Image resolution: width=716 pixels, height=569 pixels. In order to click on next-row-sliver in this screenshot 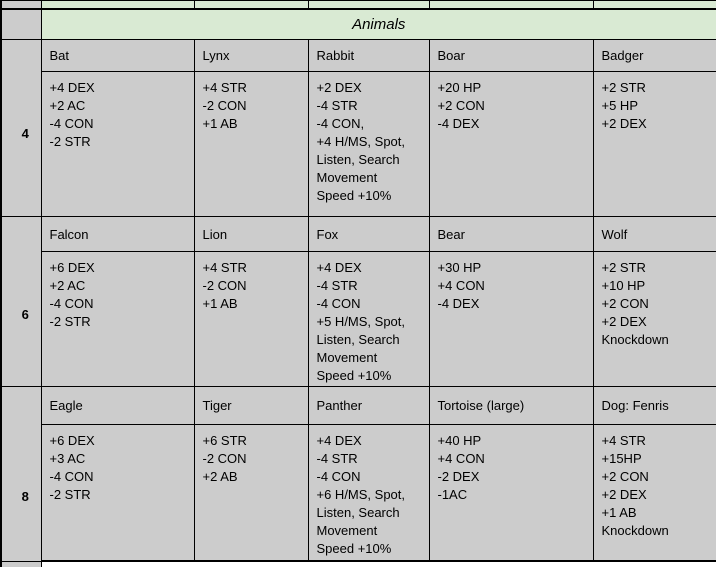, I will do `click(358, 563)`.